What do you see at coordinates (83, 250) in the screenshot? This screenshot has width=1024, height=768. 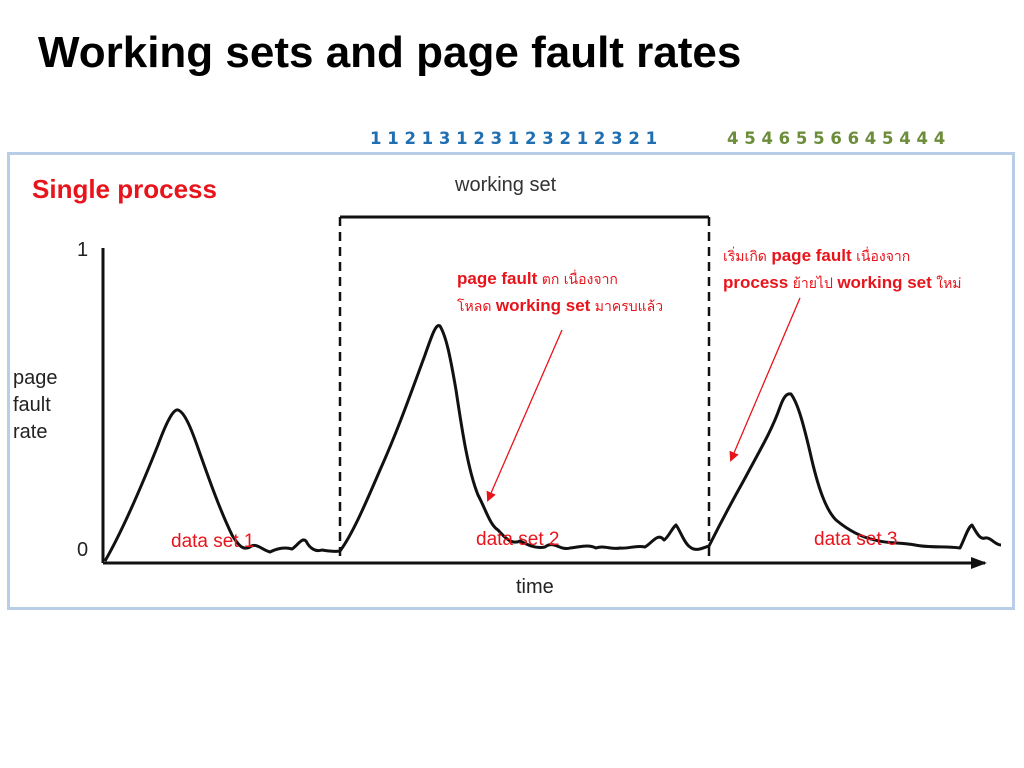 I see `y-axis-tick-one: 1` at bounding box center [83, 250].